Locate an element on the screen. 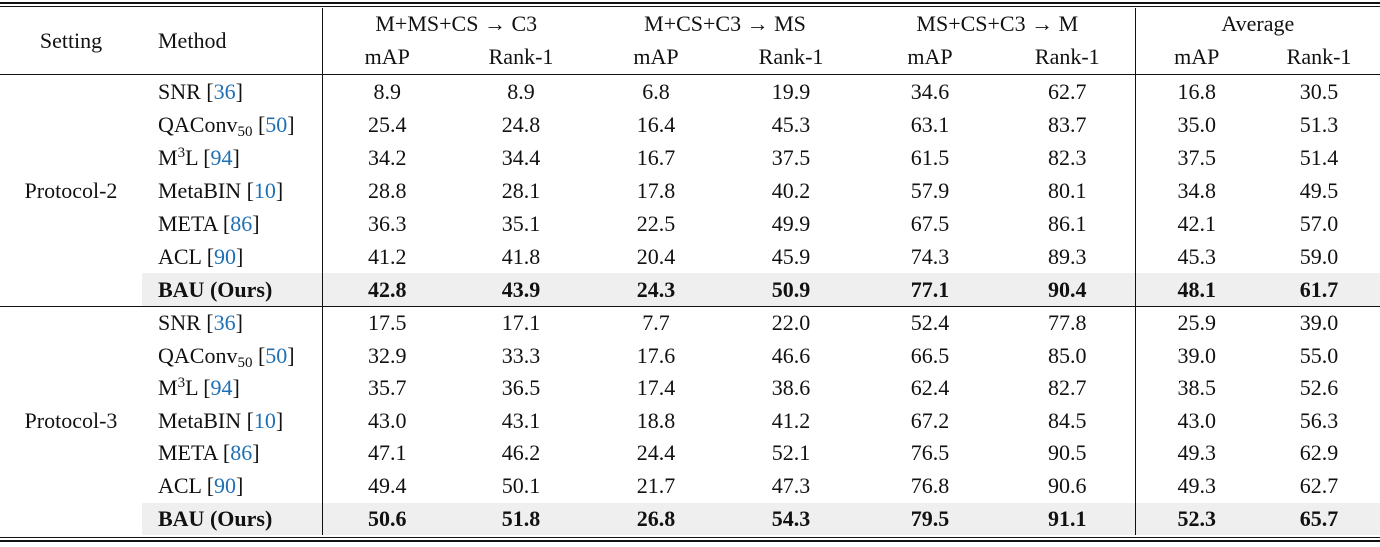  value-ms-rank1: 41.2 is located at coordinates (791, 420).